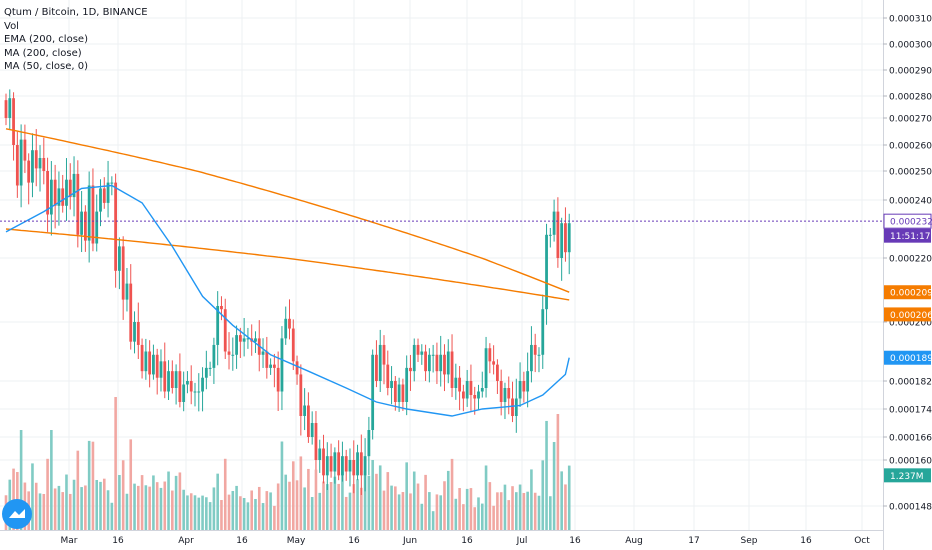 Image resolution: width=932 pixels, height=550 pixels. What do you see at coordinates (911, 294) in the screenshot?
I see `price-badge-label-2: 0.0002093` at bounding box center [911, 294].